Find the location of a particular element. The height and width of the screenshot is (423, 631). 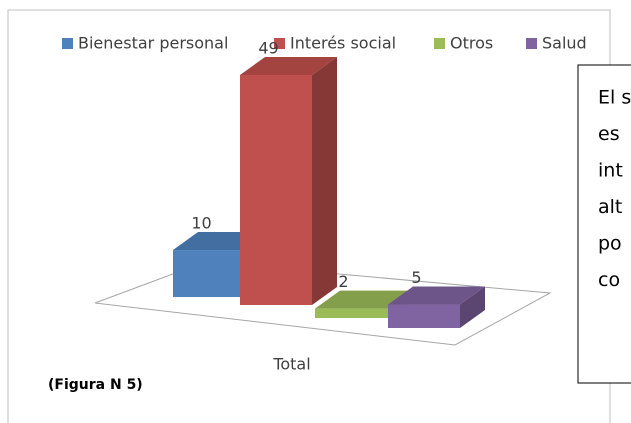

legend-label: Salud is located at coordinates (564, 43).